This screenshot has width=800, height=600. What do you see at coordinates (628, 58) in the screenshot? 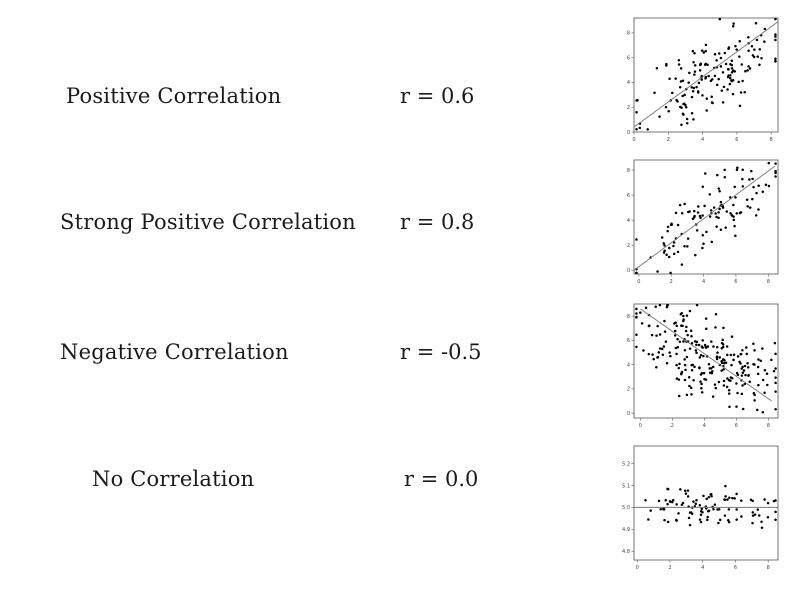
I see `y-tick-label: 6` at bounding box center [628, 58].